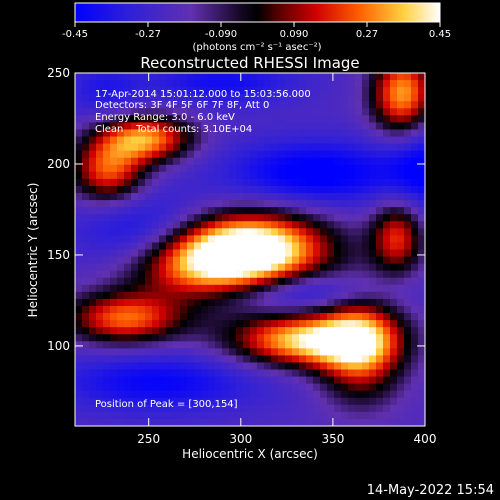 The width and height of the screenshot is (500, 500). I want to click on colorbar-ticks: -0.45 -0.27 -0.090 0.090 0.27 0.45, so click(256, 31).